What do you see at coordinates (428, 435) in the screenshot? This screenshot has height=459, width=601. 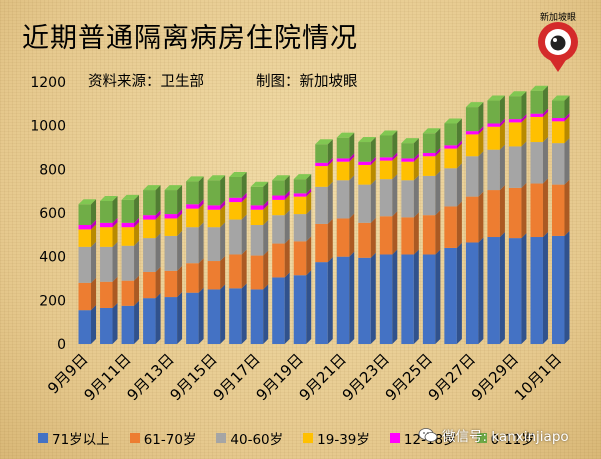 I see `wechat-icon` at bounding box center [428, 435].